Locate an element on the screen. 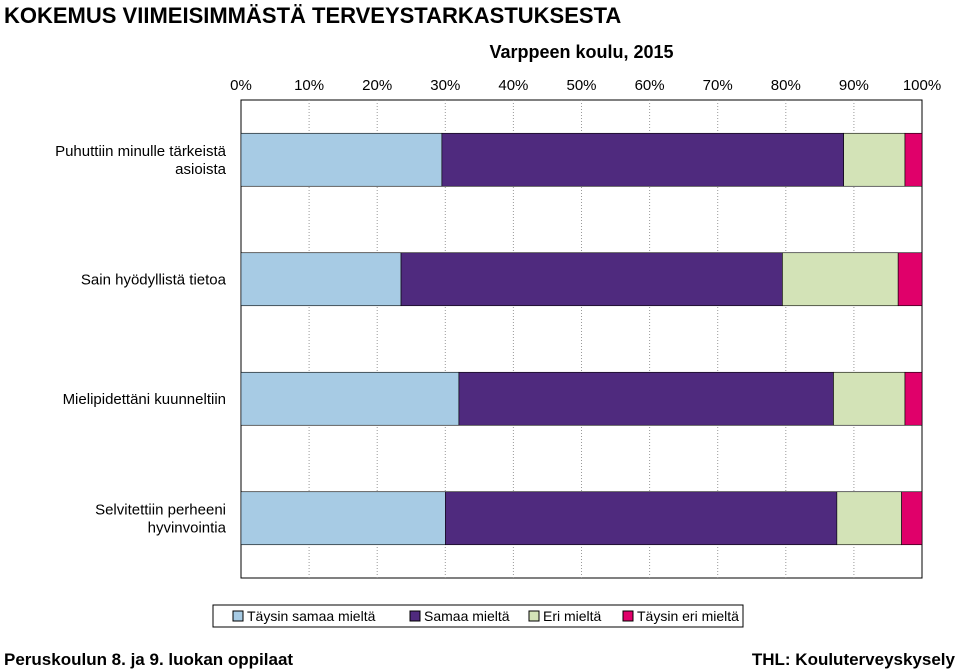  legend-box is located at coordinates (478, 616).